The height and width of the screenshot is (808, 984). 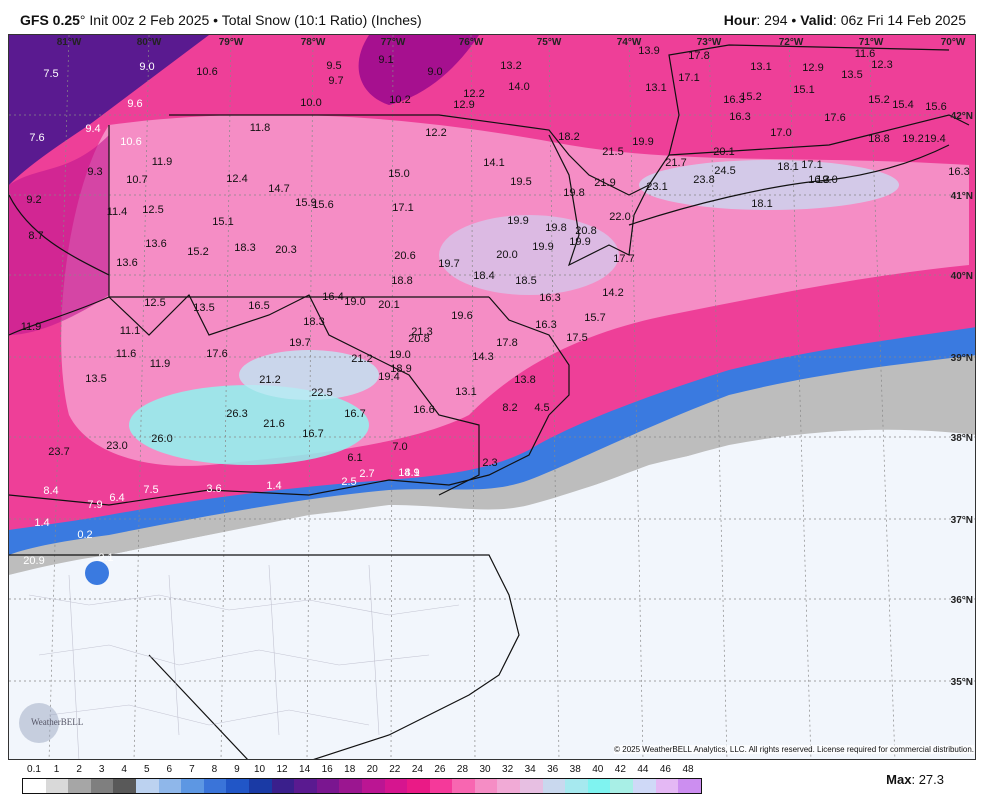 What do you see at coordinates (545, 325) in the screenshot?
I see `snow-value-label: 16.3` at bounding box center [545, 325].